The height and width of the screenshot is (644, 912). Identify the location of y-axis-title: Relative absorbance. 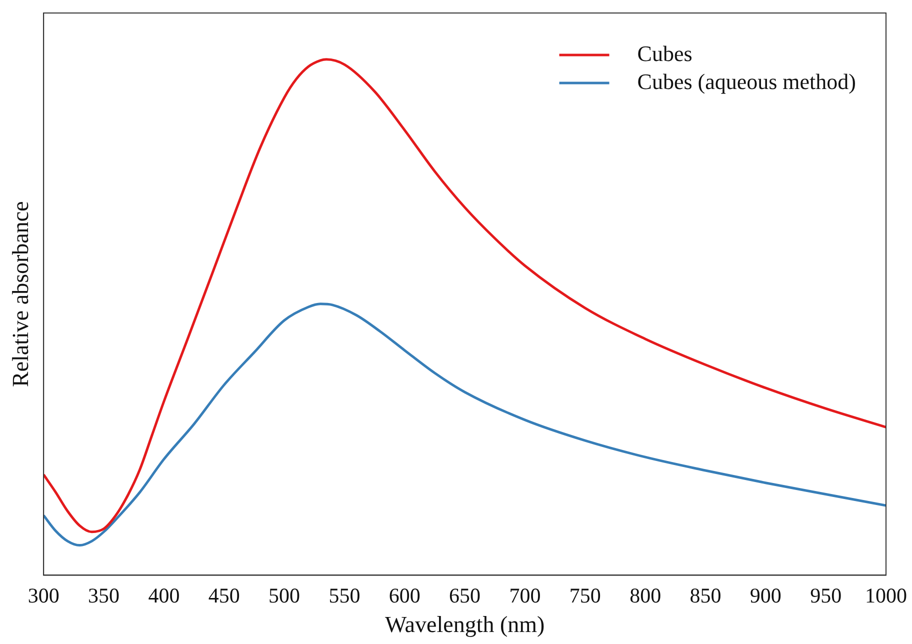
(20, 294).